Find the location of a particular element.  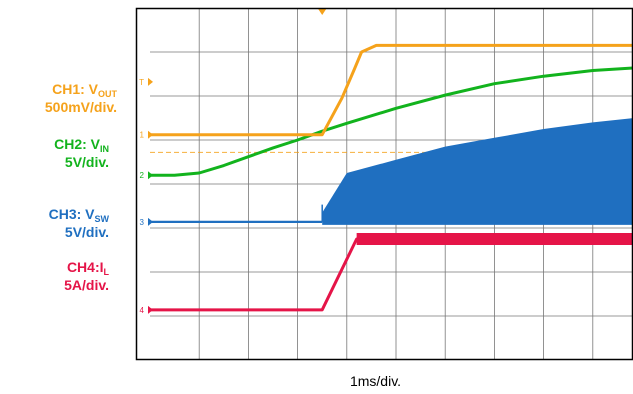

x-axis-label: 1ms/div. is located at coordinates (375, 381).